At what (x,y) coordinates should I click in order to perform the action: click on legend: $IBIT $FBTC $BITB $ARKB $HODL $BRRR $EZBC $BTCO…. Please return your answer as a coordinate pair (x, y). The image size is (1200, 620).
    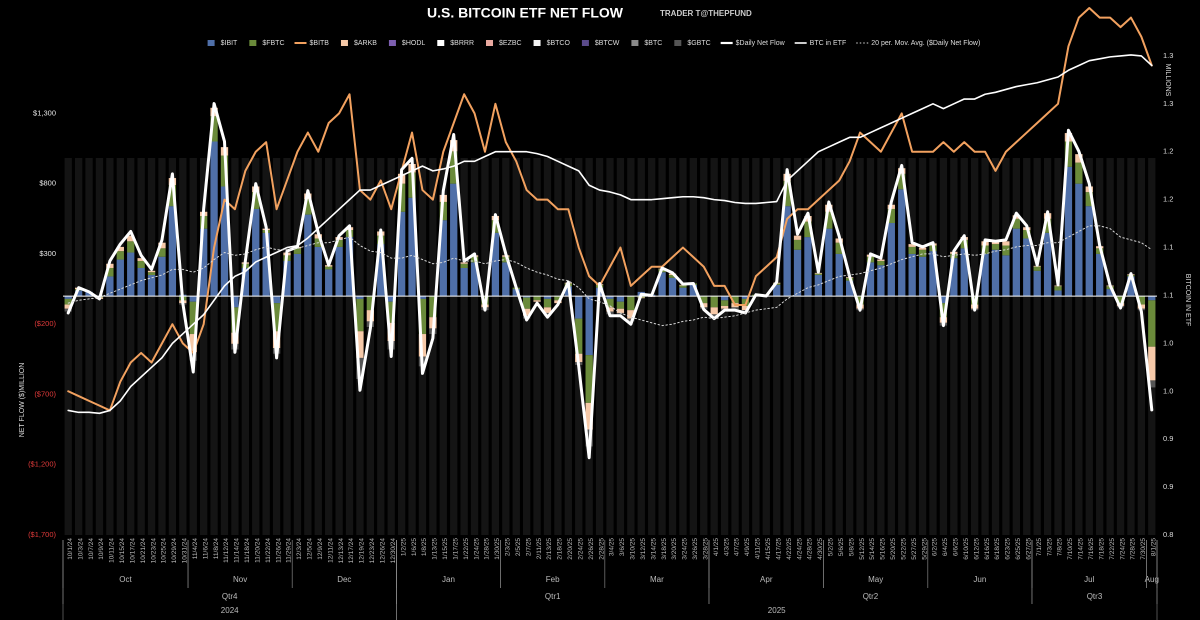
    Looking at the image, I should click on (593, 43).